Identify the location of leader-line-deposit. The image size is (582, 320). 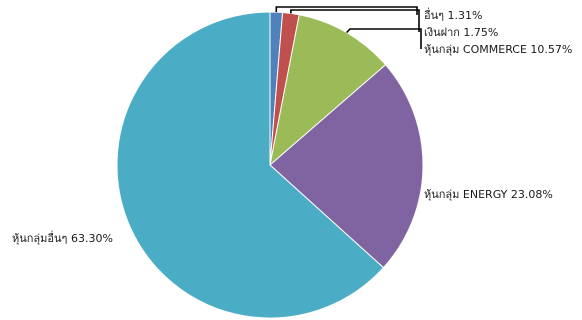
(355, 20).